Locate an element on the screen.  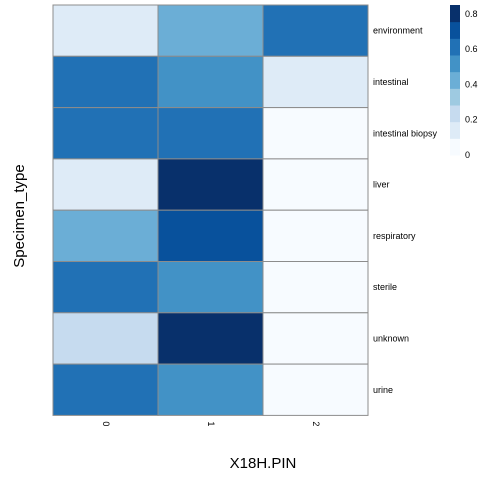
row-label: environment is located at coordinates (398, 31).